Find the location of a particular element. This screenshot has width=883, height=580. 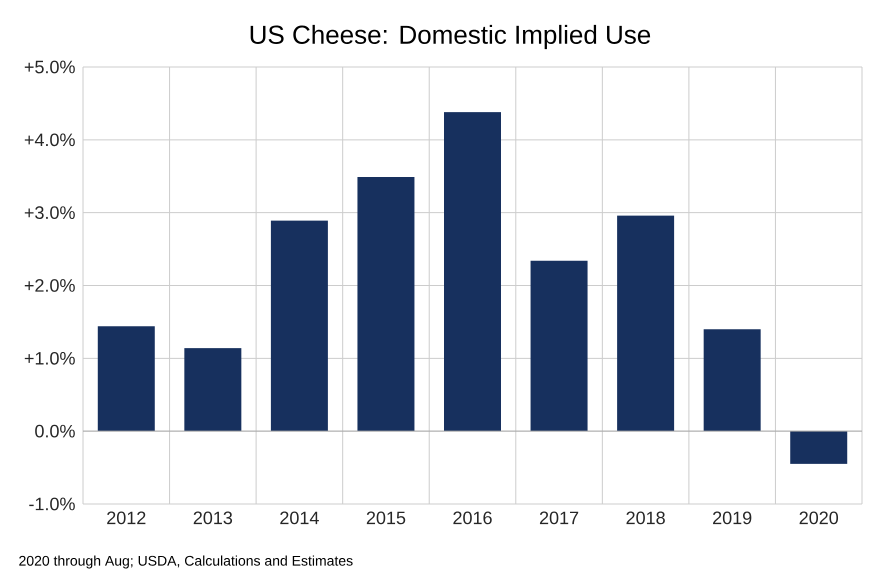

text: 2020 through Aug; USDA, Calculations and Estimates is located at coordinates (186, 562).